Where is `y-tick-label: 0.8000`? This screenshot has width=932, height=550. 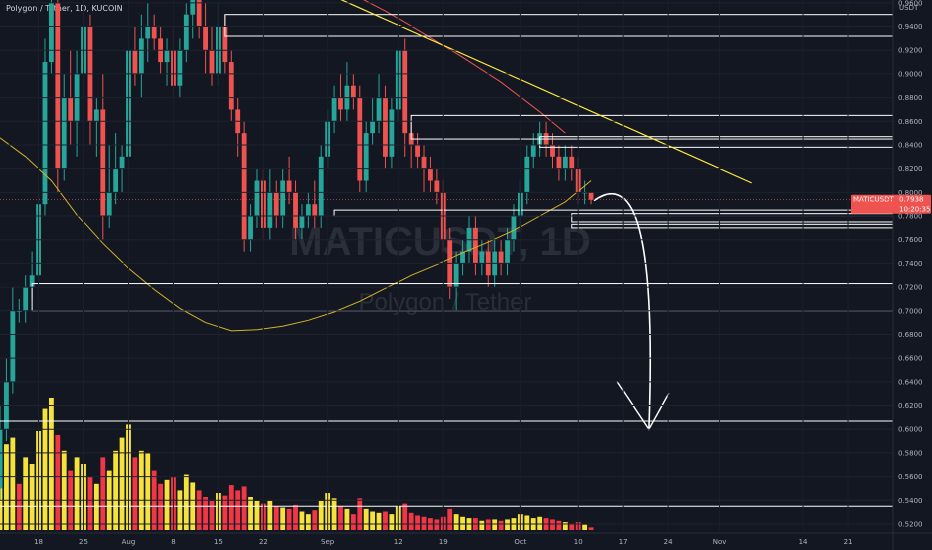
y-tick-label: 0.8000 is located at coordinates (910, 193).